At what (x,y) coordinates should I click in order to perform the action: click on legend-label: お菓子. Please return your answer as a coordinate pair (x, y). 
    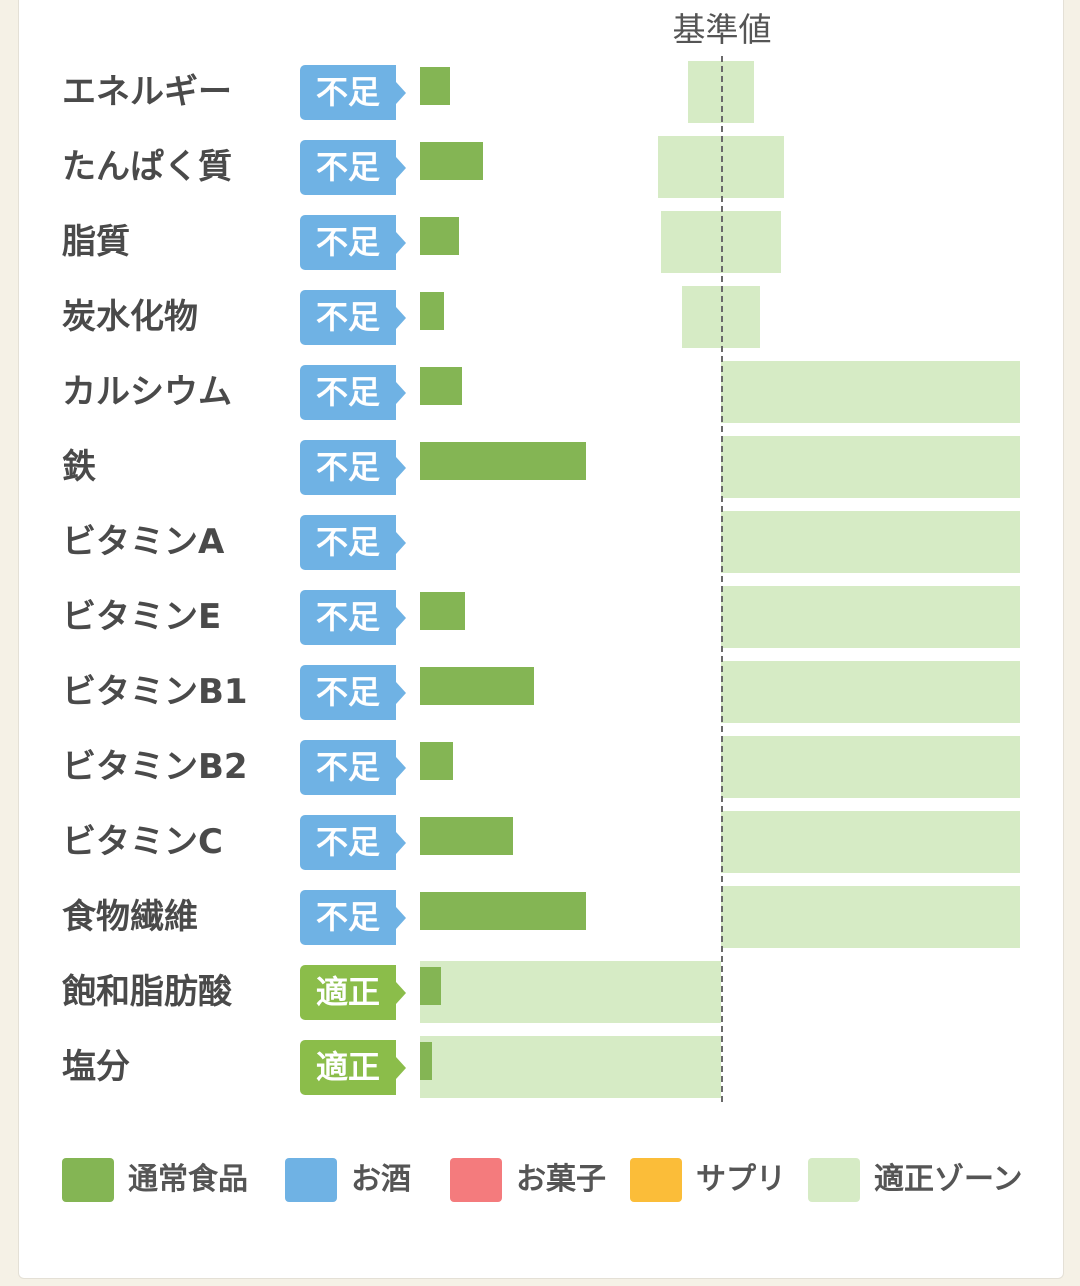
    Looking at the image, I should click on (561, 1179).